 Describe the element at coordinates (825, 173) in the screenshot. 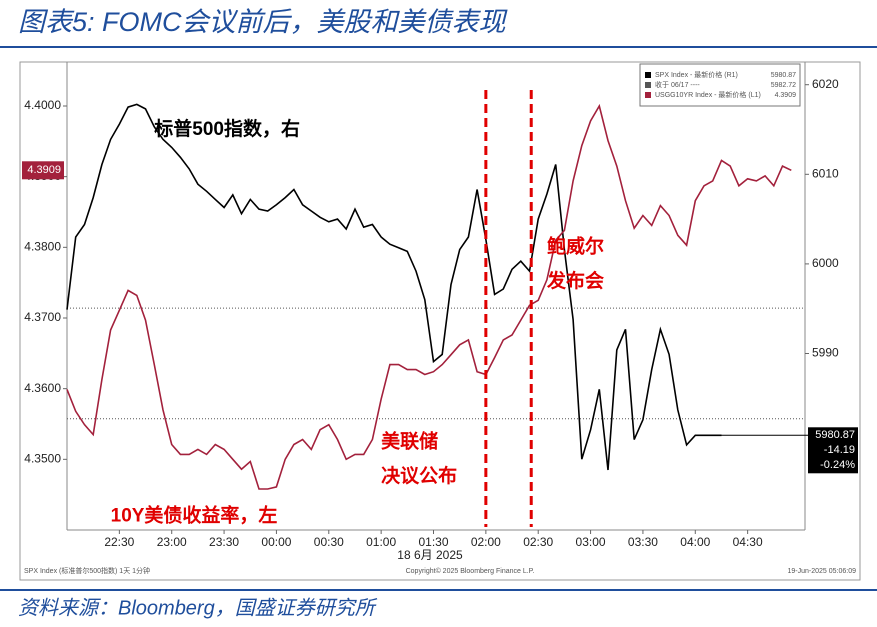

I see `y2-tick-label: 6010` at that location.